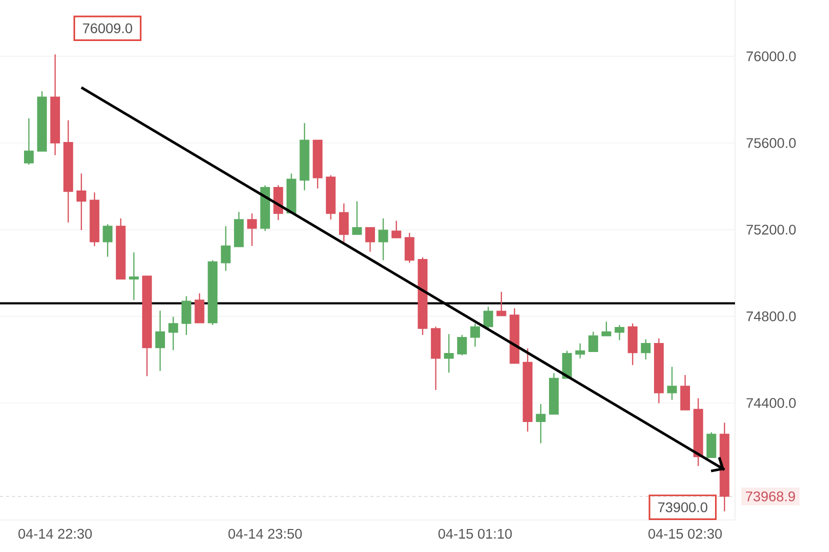 The width and height of the screenshot is (829, 552). Describe the element at coordinates (265, 533) in the screenshot. I see `x-tick-label: 04-14 23:50` at that location.